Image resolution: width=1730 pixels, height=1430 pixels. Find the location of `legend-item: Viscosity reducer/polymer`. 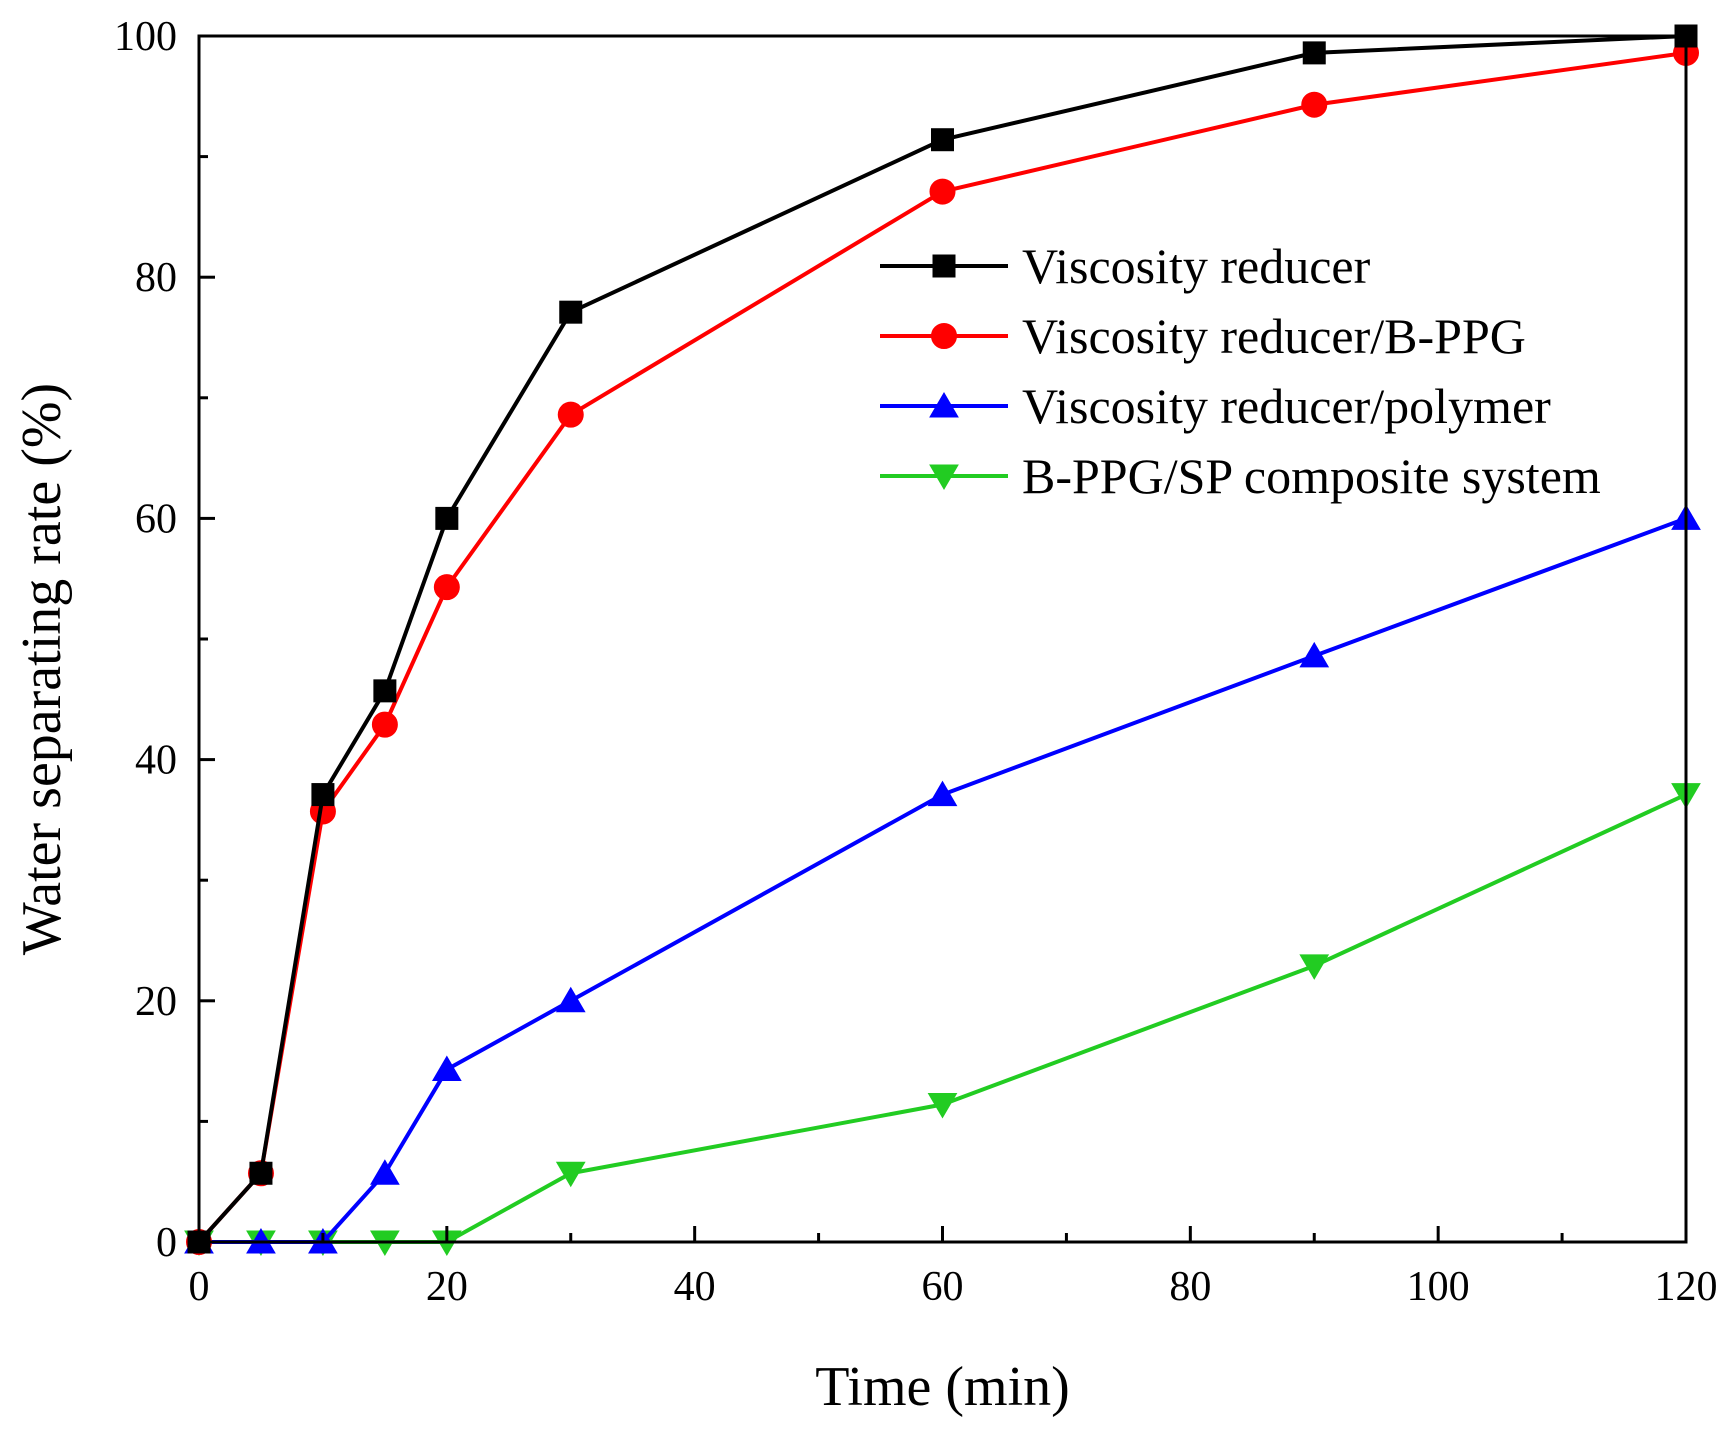

legend-item: Viscosity reducer/polymer is located at coordinates (1215, 406).